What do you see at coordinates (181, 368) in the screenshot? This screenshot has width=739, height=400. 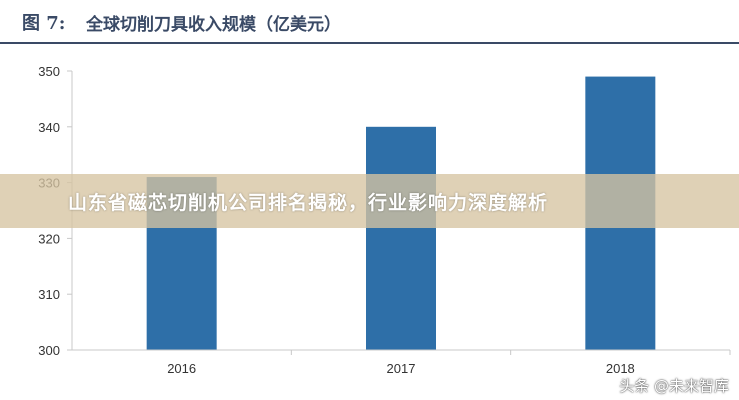 I see `x-tick-label-2016: 2016` at bounding box center [181, 368].